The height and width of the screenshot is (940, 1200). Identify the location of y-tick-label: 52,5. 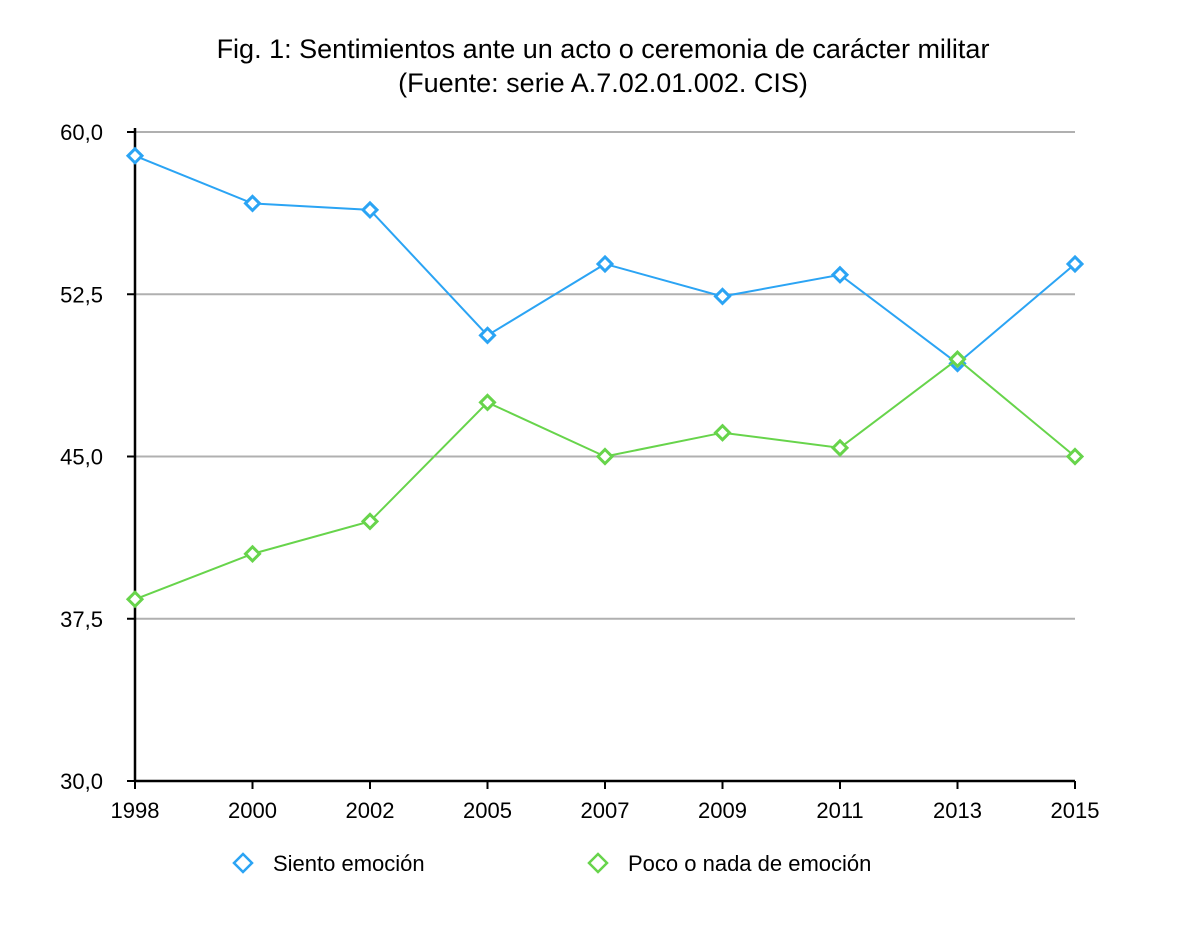
(81, 294).